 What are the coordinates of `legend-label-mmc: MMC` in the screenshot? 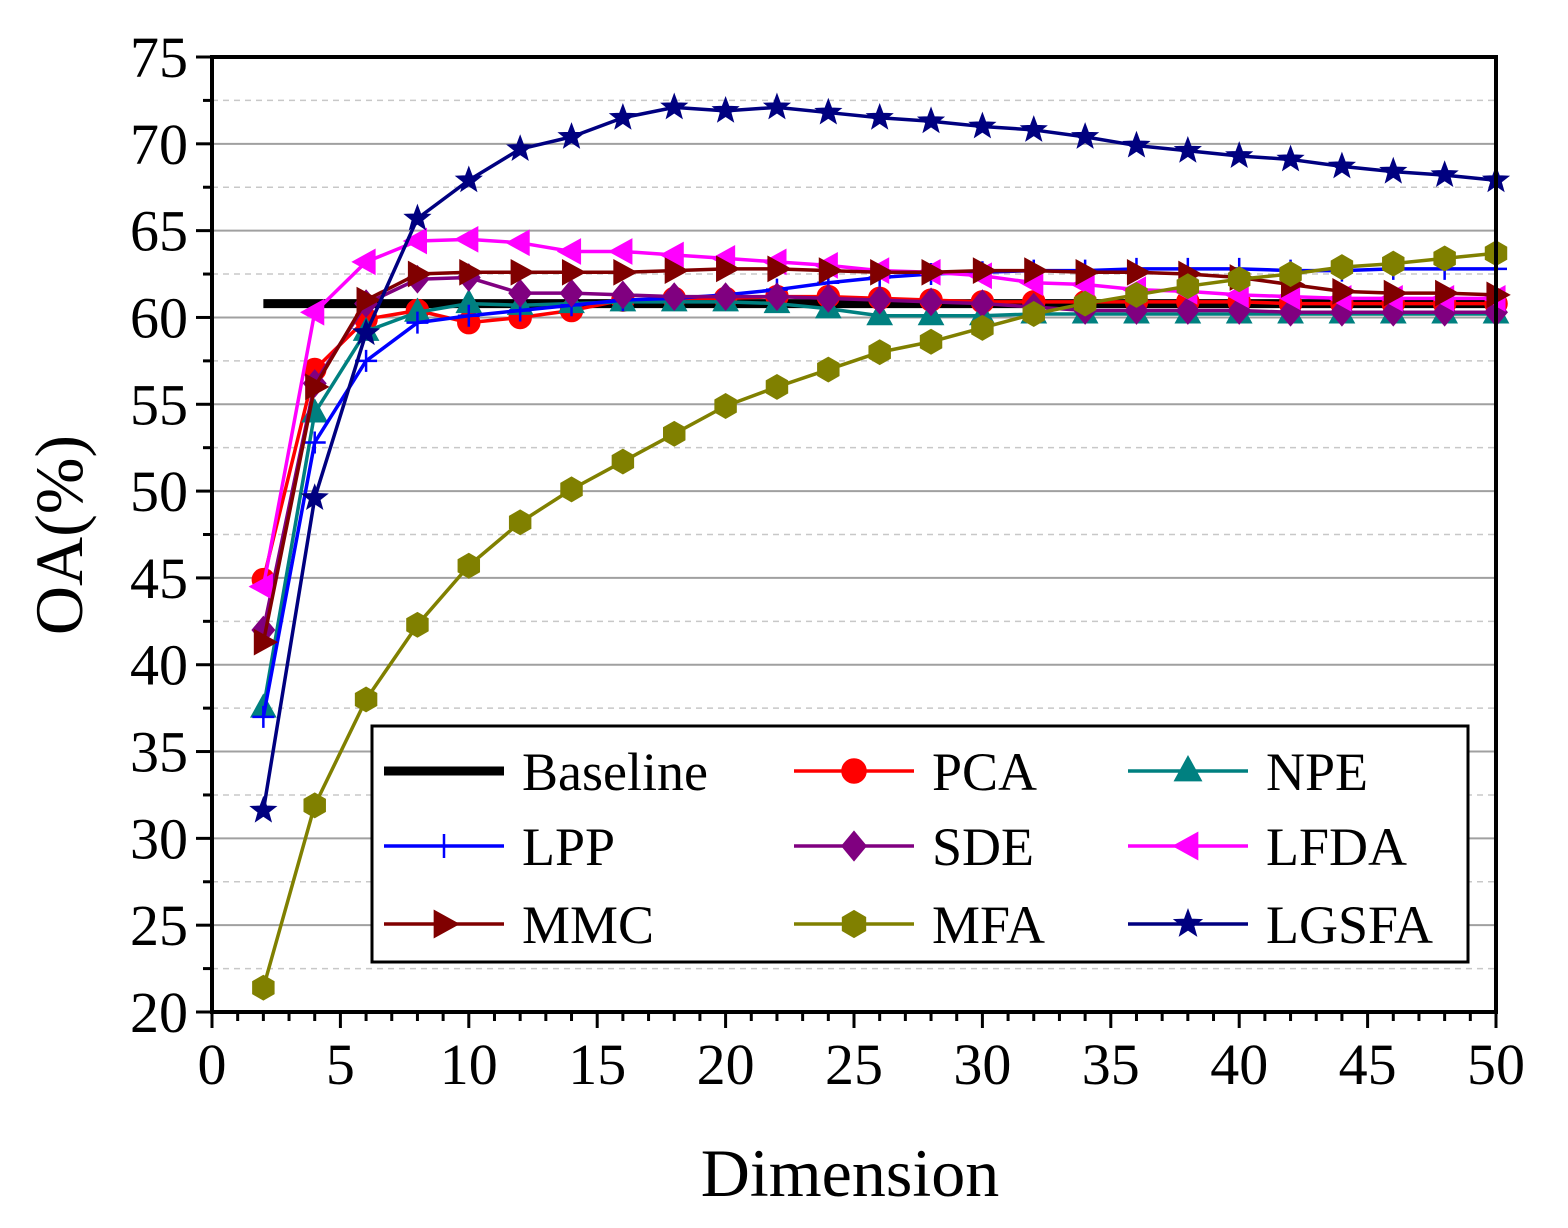 It's located at (588, 925).